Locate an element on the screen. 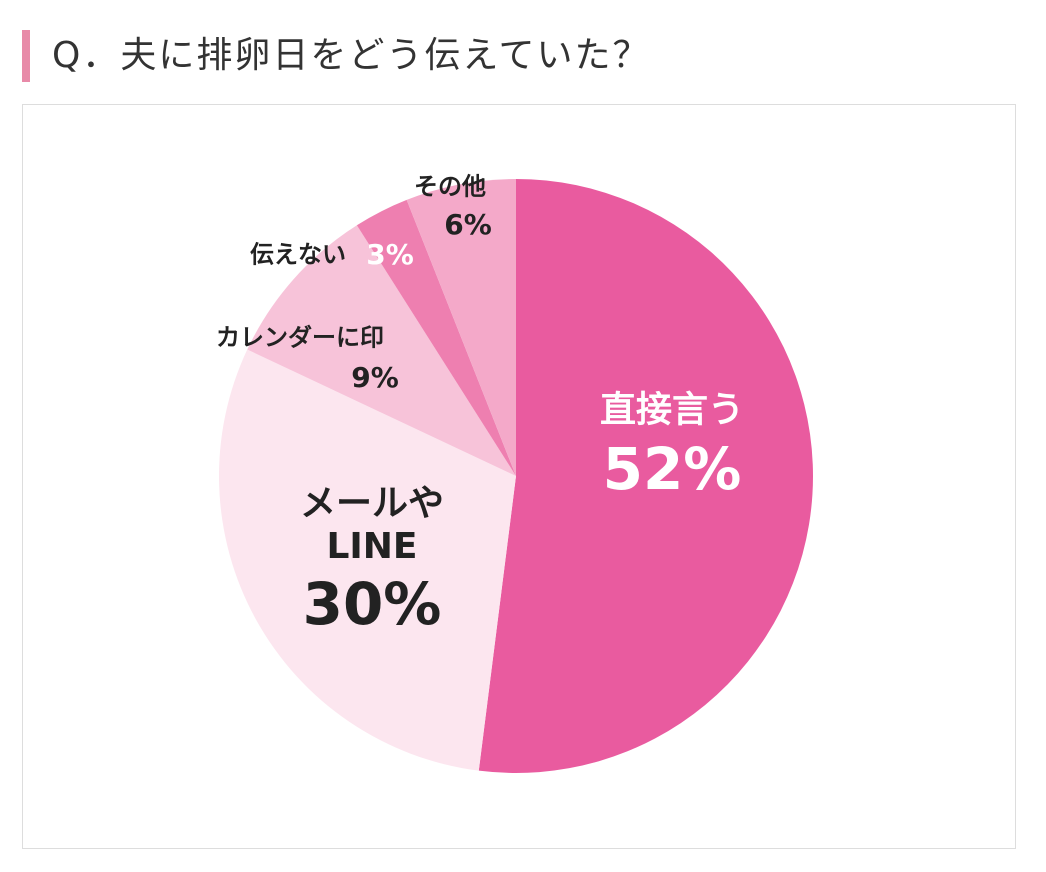  title-accent is located at coordinates (26, 56).